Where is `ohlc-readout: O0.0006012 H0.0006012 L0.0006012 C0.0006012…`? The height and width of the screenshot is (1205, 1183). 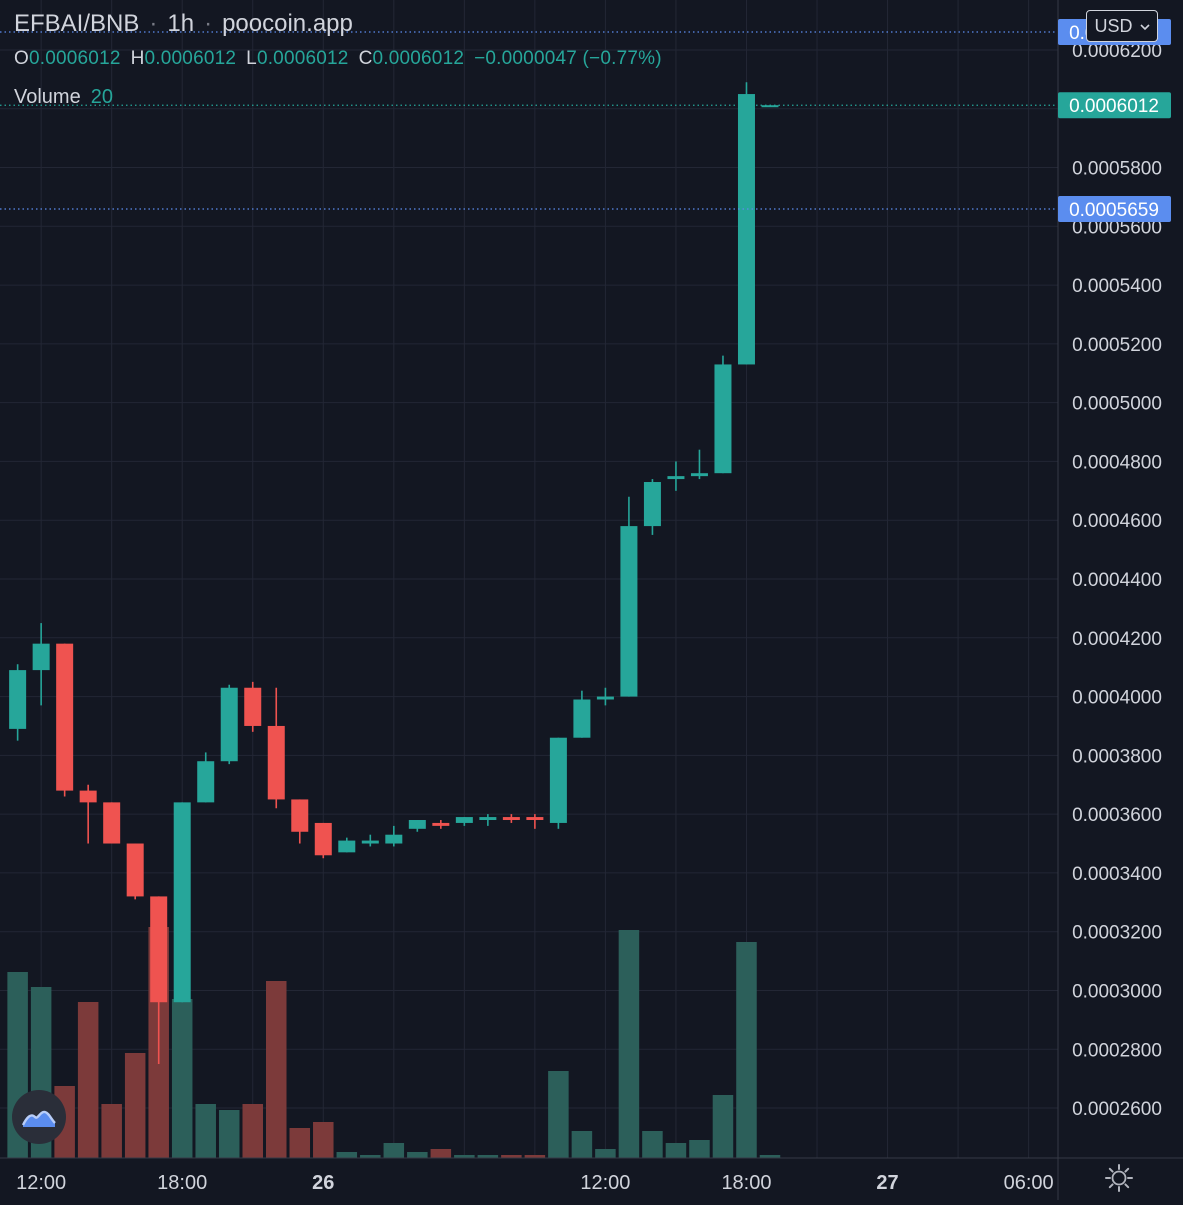 ohlc-readout: O0.0006012 H0.0006012 L0.0006012 C0.0006012… is located at coordinates (338, 59).